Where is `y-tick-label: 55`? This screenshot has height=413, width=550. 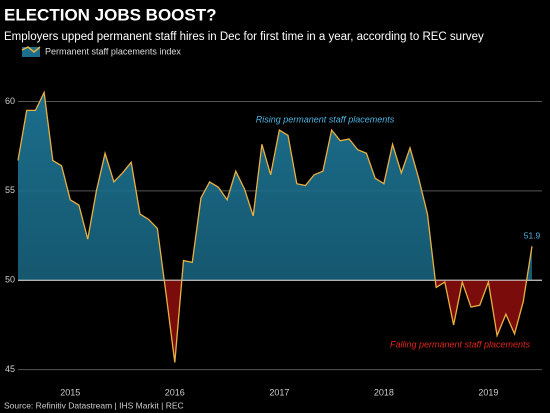 y-tick-label: 55 is located at coordinates (10, 190).